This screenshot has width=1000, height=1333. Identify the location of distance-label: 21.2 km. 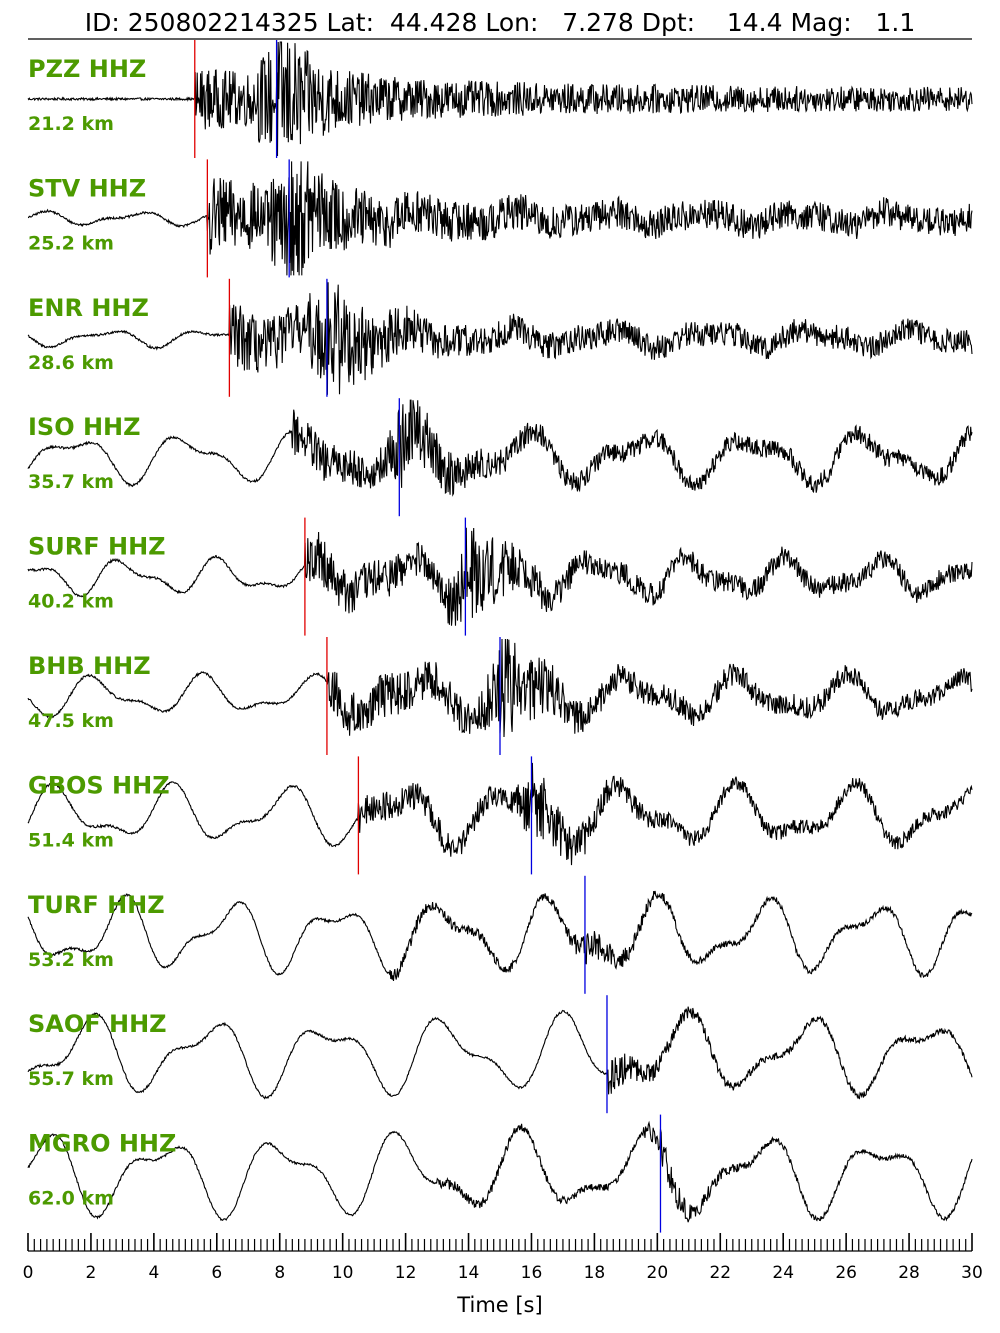
(71, 124).